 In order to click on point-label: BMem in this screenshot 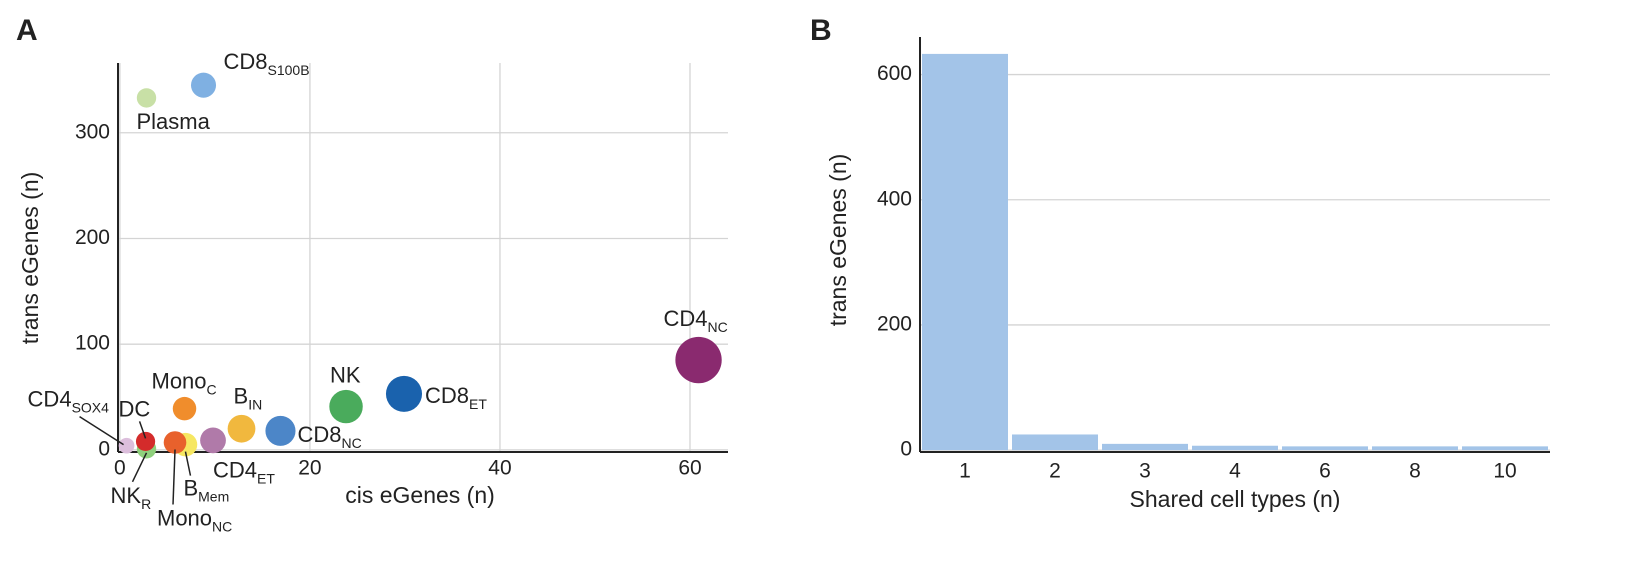, I will do `click(206, 489)`.